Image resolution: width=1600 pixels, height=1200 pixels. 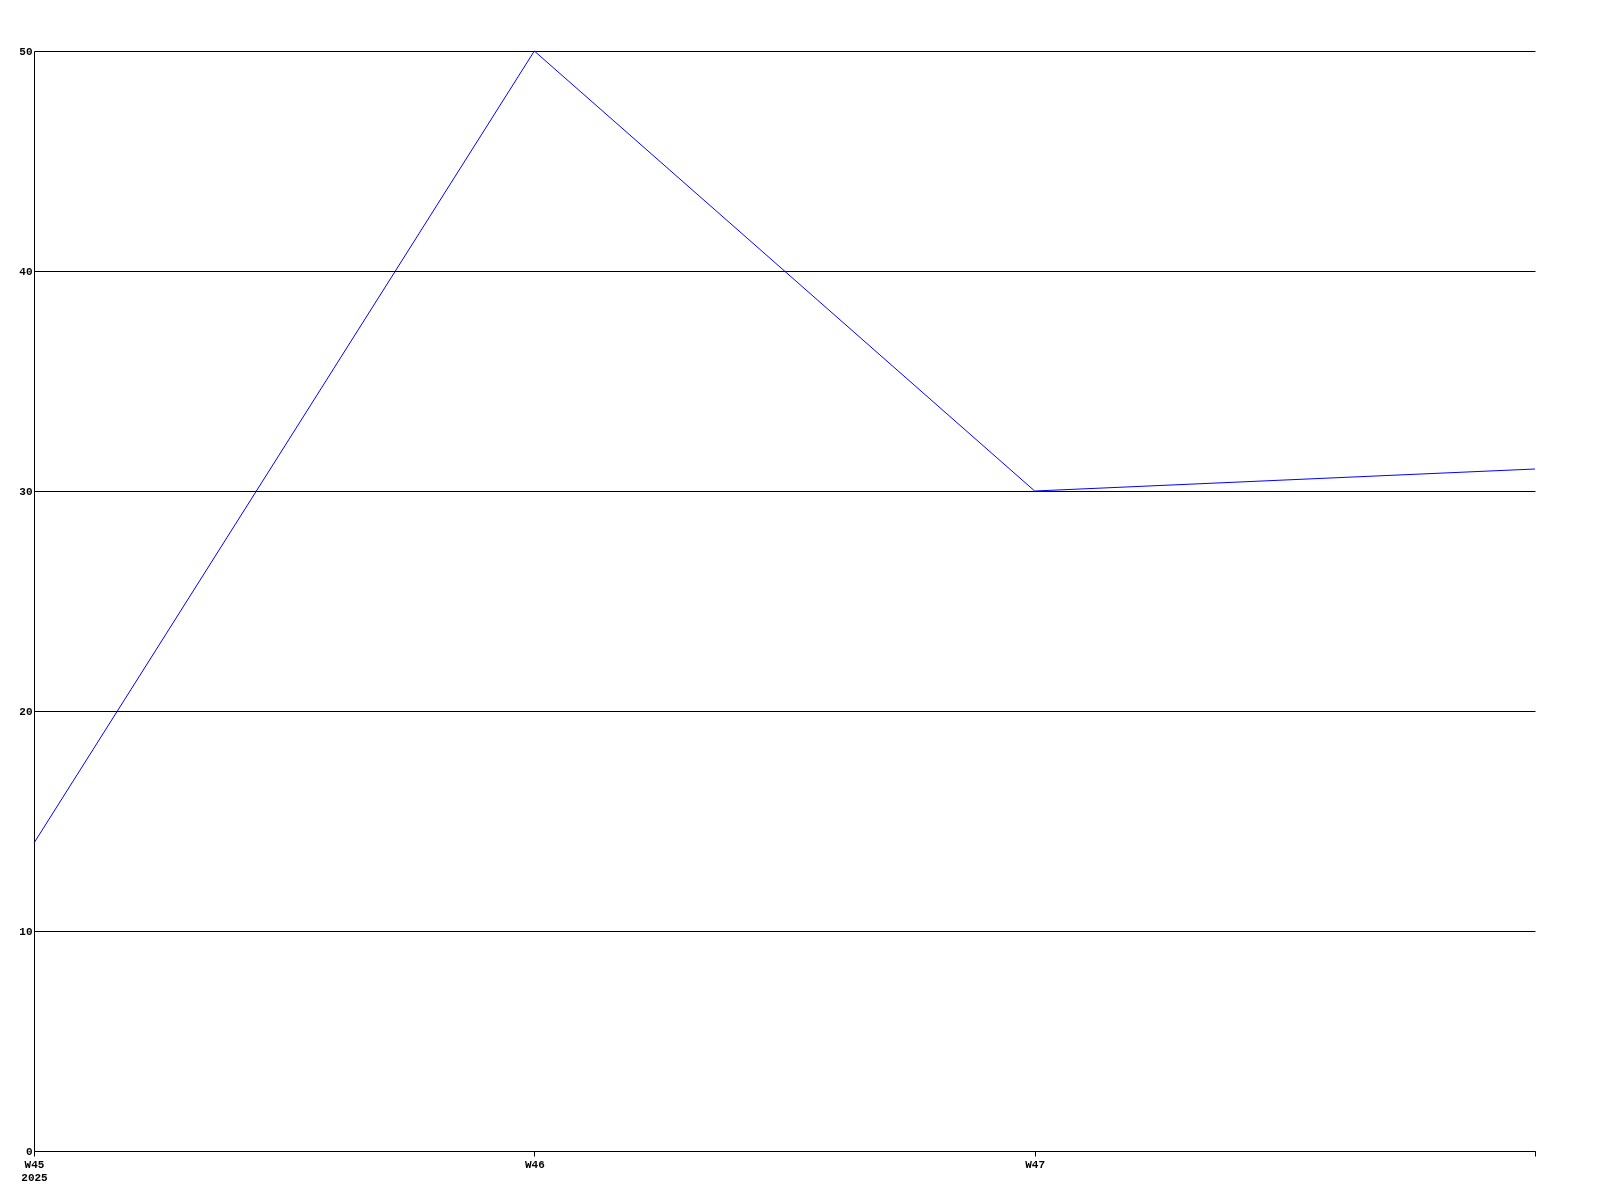 I want to click on y-tick-label: 10, so click(x=26, y=931).